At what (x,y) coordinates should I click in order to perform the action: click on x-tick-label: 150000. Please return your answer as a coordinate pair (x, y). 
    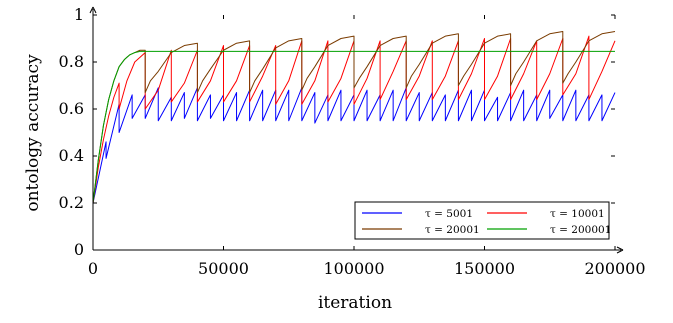
    Looking at the image, I should click on (484, 268).